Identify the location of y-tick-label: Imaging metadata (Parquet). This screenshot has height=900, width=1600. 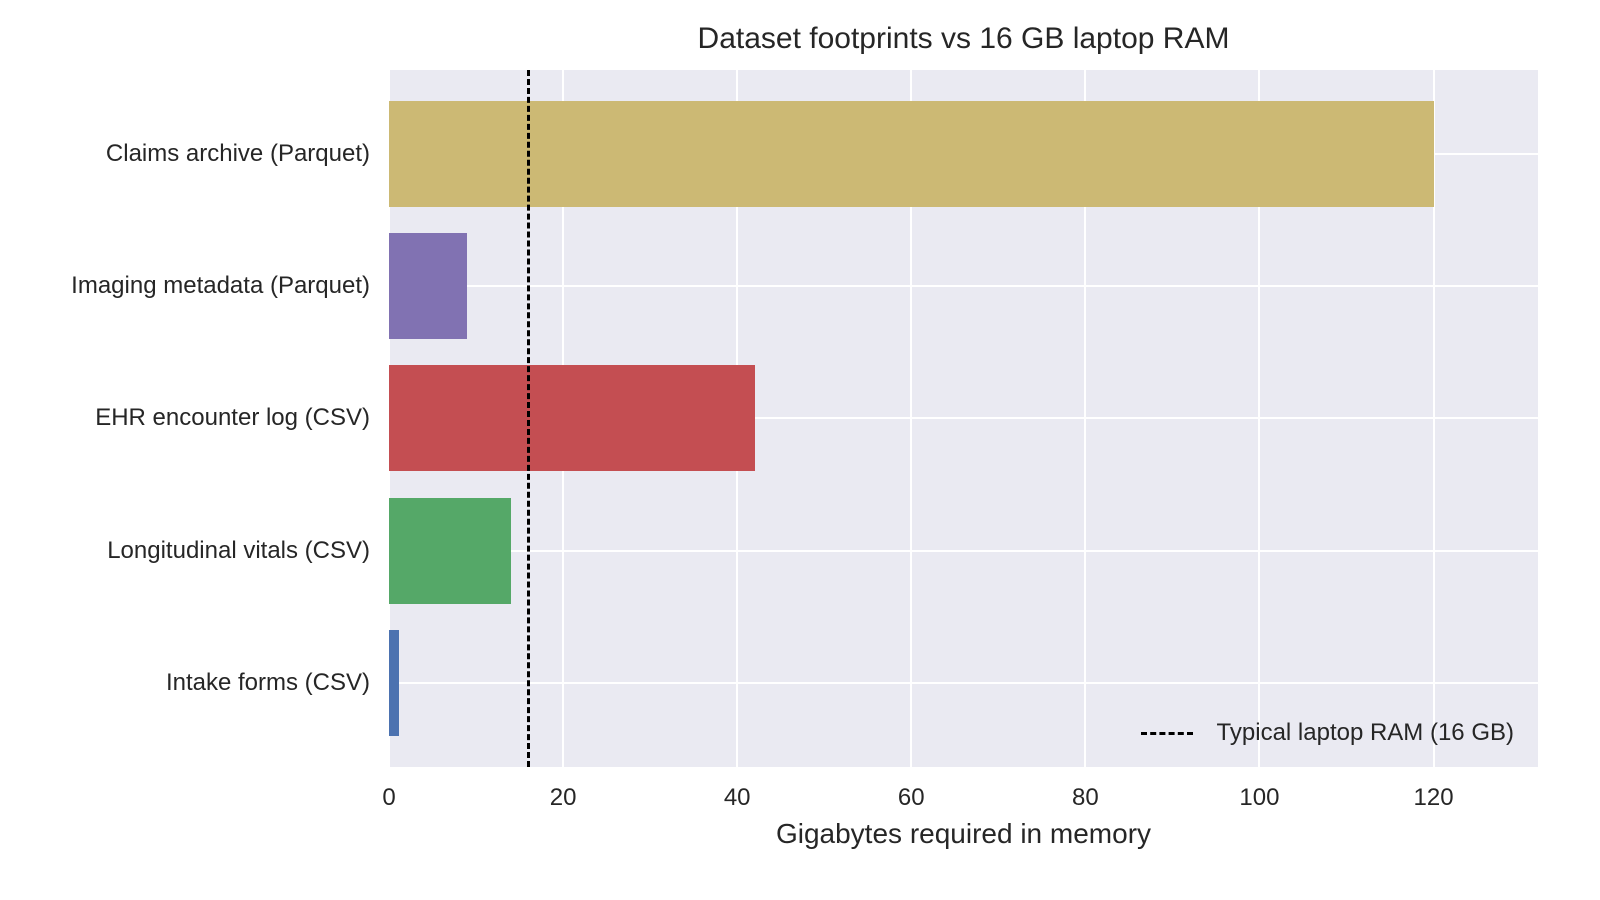
(220, 286).